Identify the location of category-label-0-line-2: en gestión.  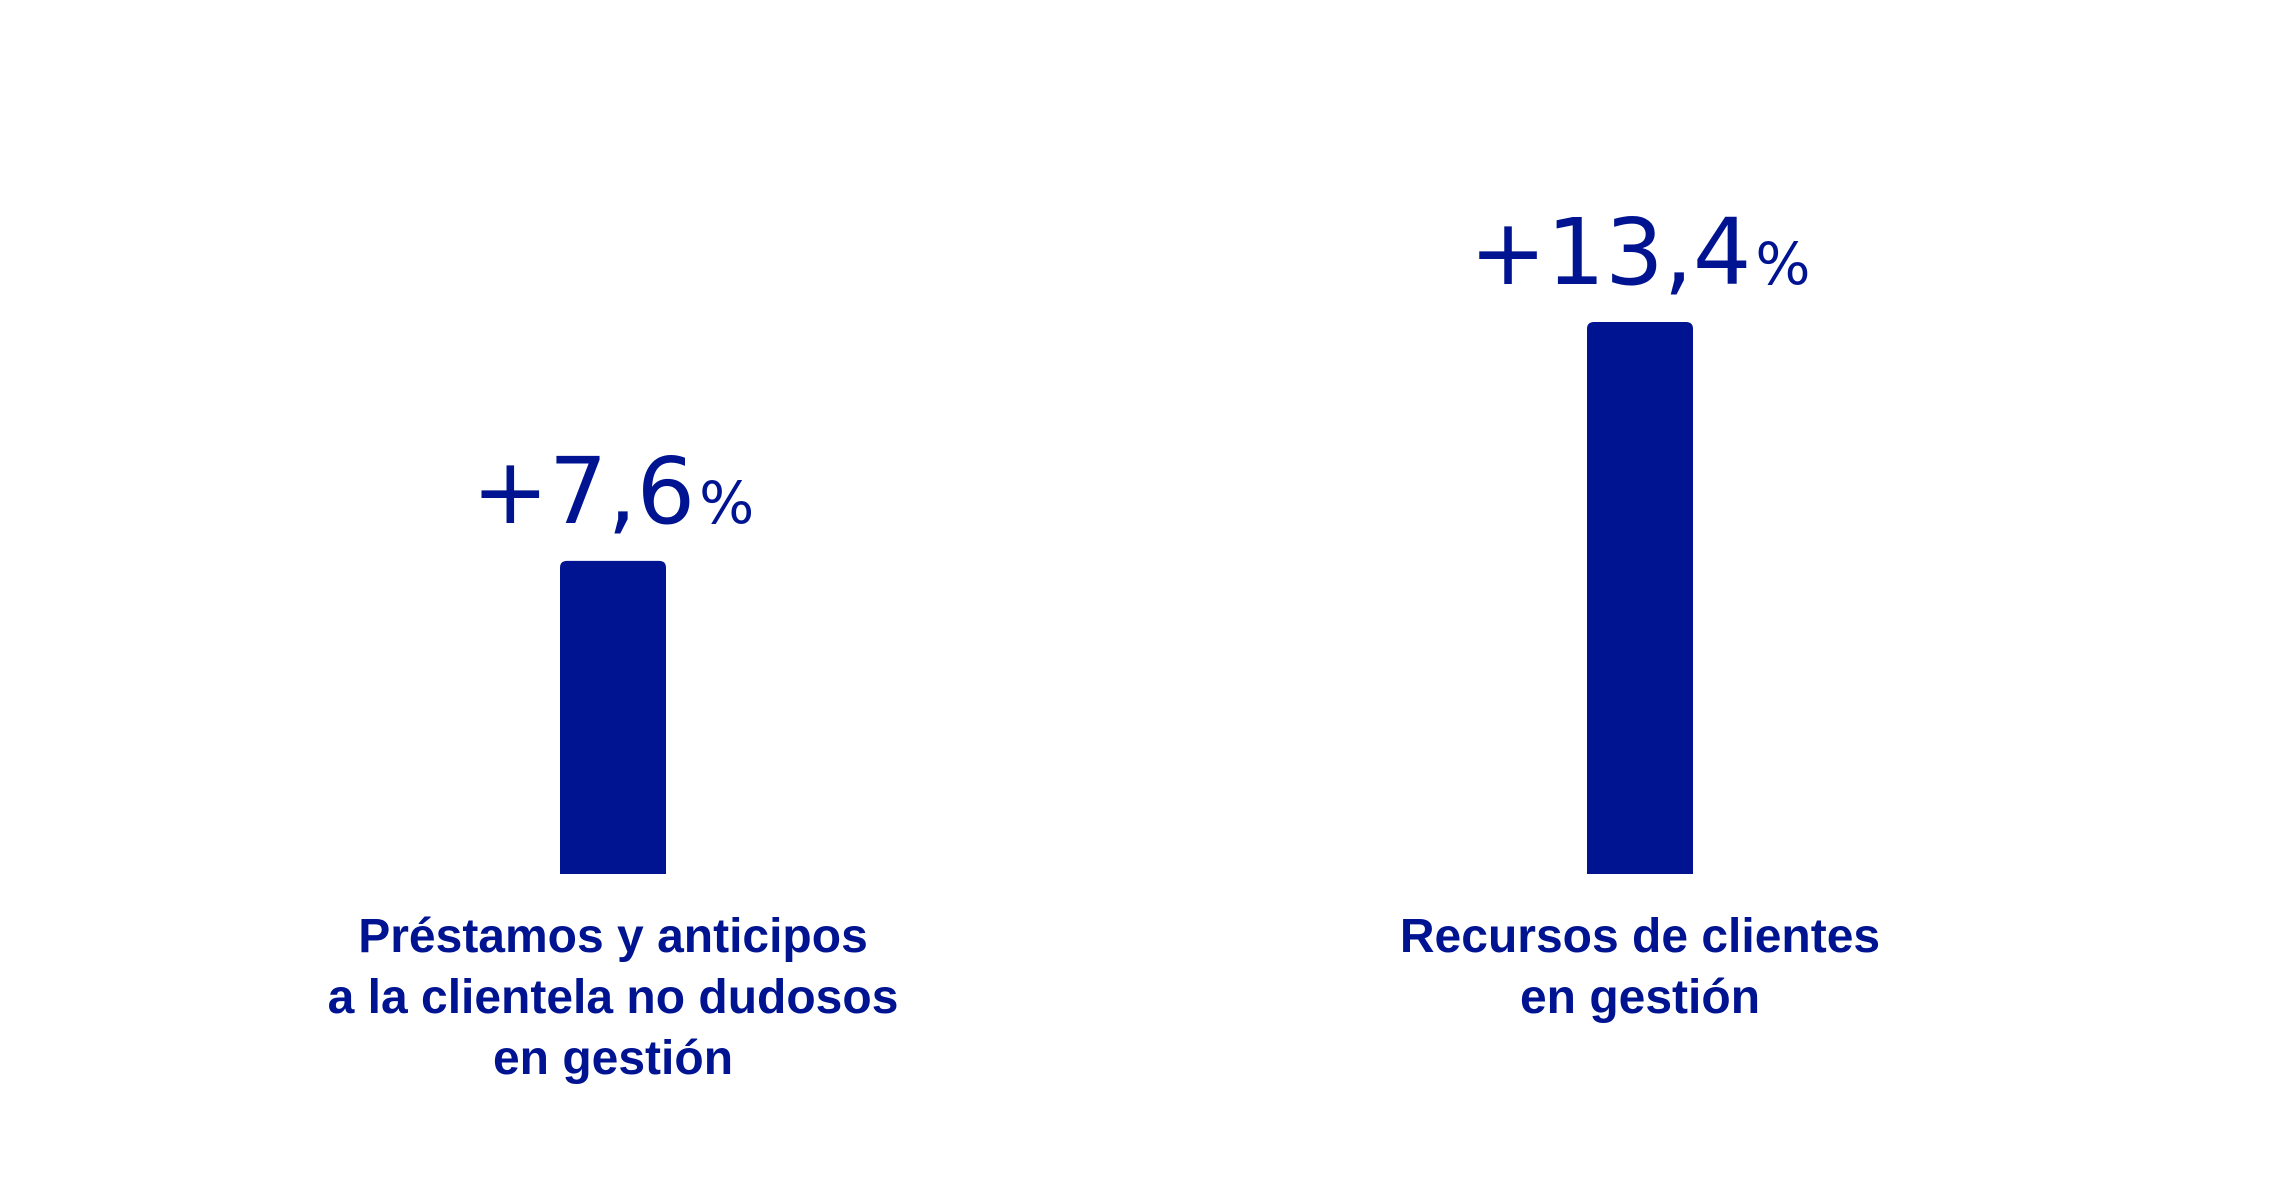
(613, 1058).